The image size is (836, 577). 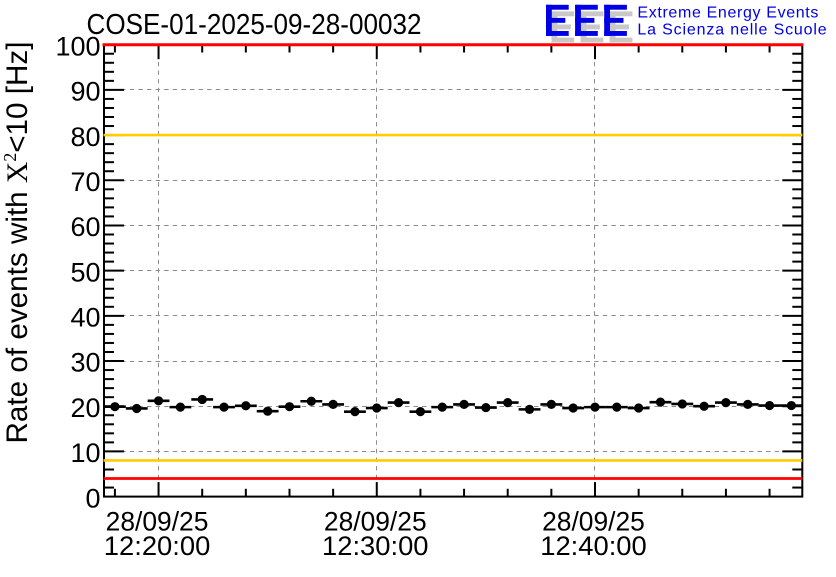 What do you see at coordinates (92, 498) in the screenshot?
I see `svg-text: 0` at bounding box center [92, 498].